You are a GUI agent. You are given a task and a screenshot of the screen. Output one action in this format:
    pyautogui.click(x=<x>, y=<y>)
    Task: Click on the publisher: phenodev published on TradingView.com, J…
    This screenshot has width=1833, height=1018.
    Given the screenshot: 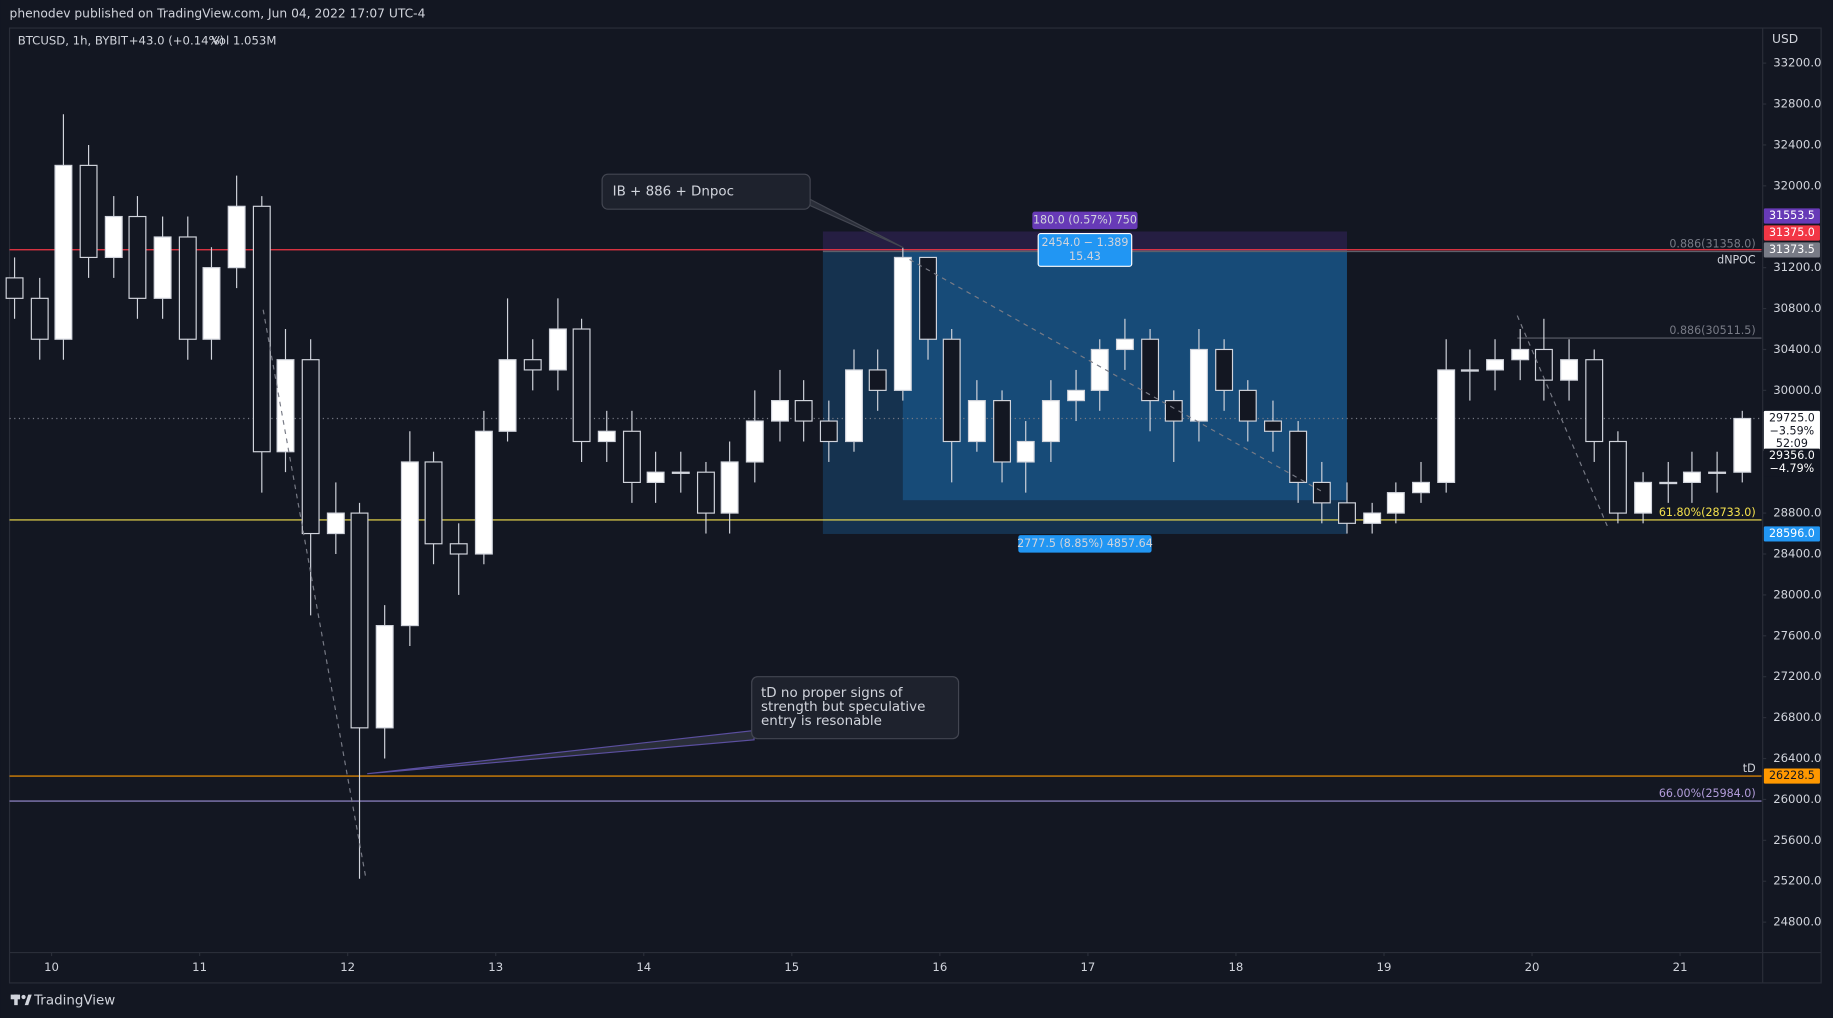 What is the action you would take?
    pyautogui.click(x=218, y=14)
    